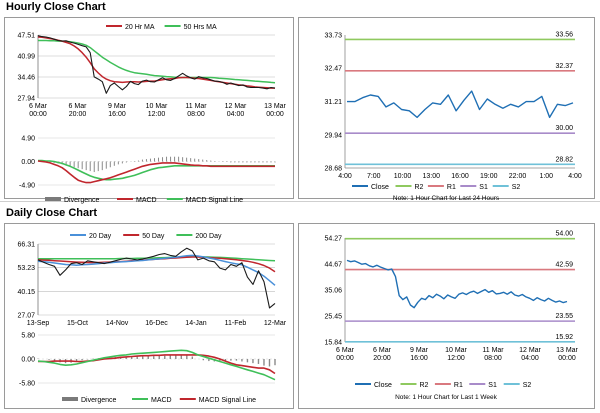 The width and height of the screenshot is (600, 413). I want to click on x-tick-label: 12:00, so click(456, 358).